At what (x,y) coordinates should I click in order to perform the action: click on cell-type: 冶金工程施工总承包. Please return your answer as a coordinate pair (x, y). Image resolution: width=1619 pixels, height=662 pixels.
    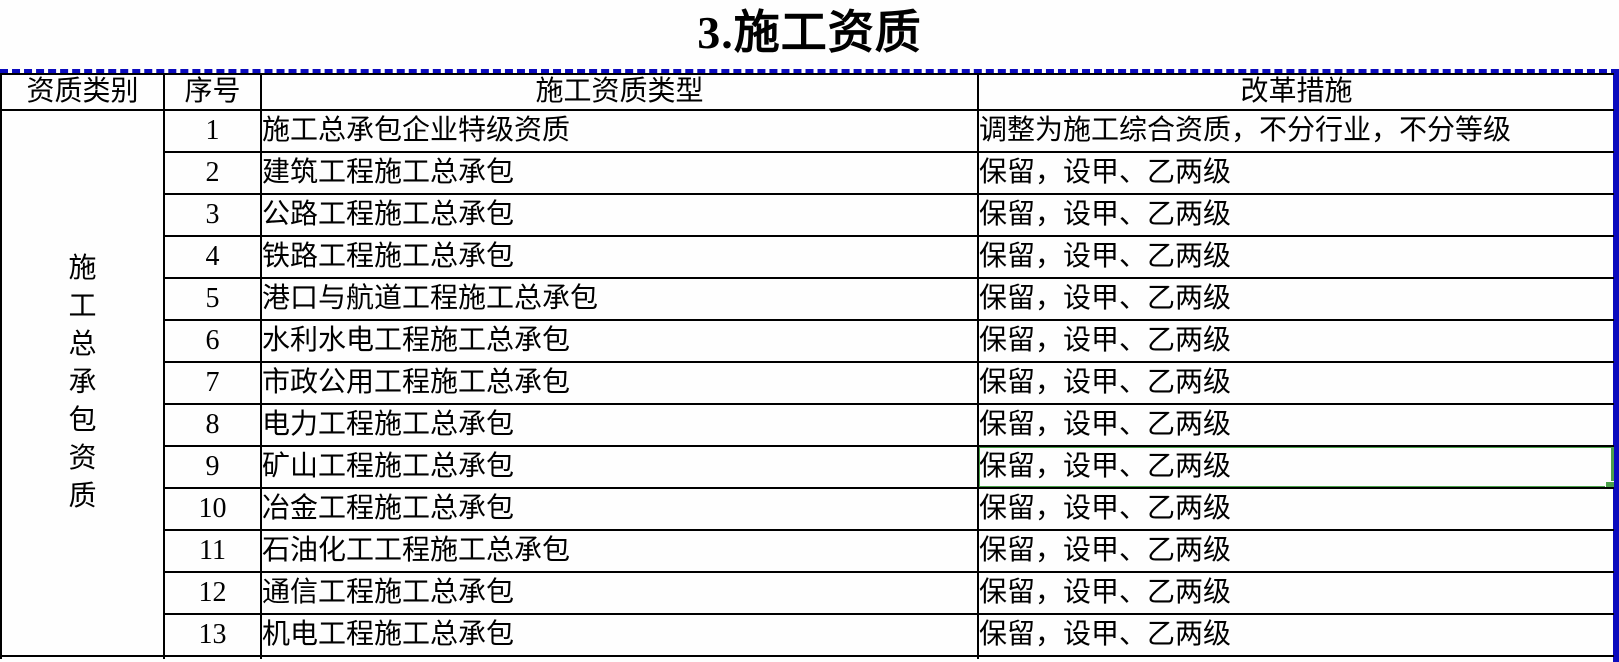
    Looking at the image, I should click on (619, 509).